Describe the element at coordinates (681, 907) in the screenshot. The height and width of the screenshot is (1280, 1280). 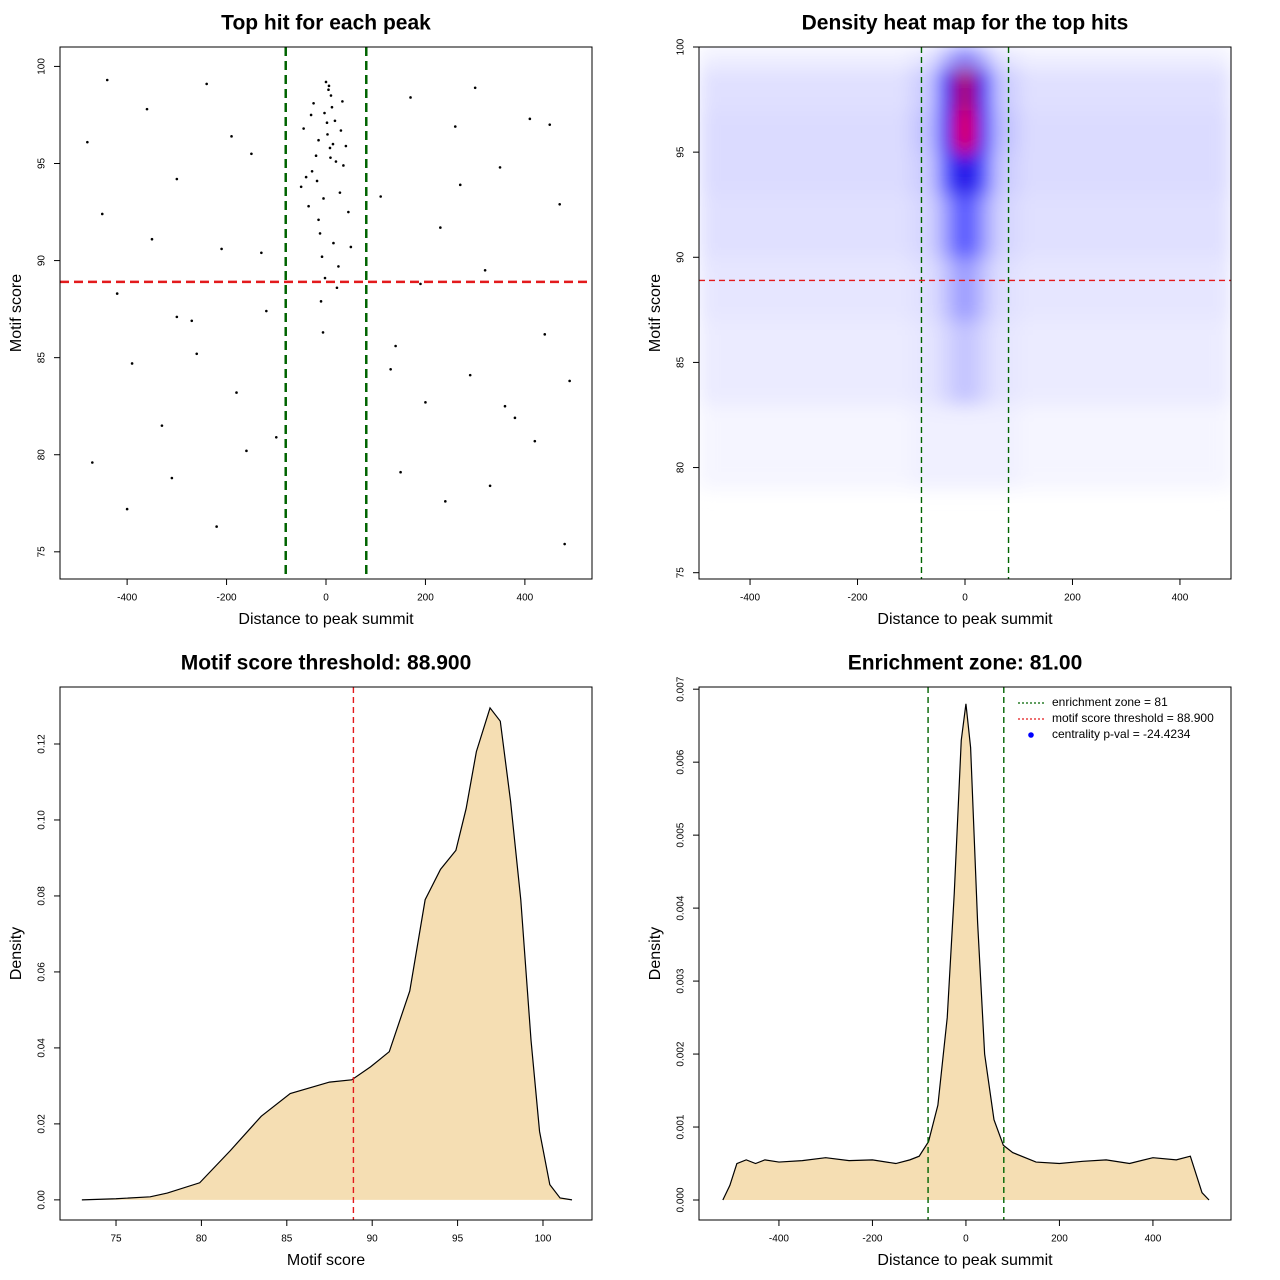
I see `y-tick-label: 0.004` at that location.